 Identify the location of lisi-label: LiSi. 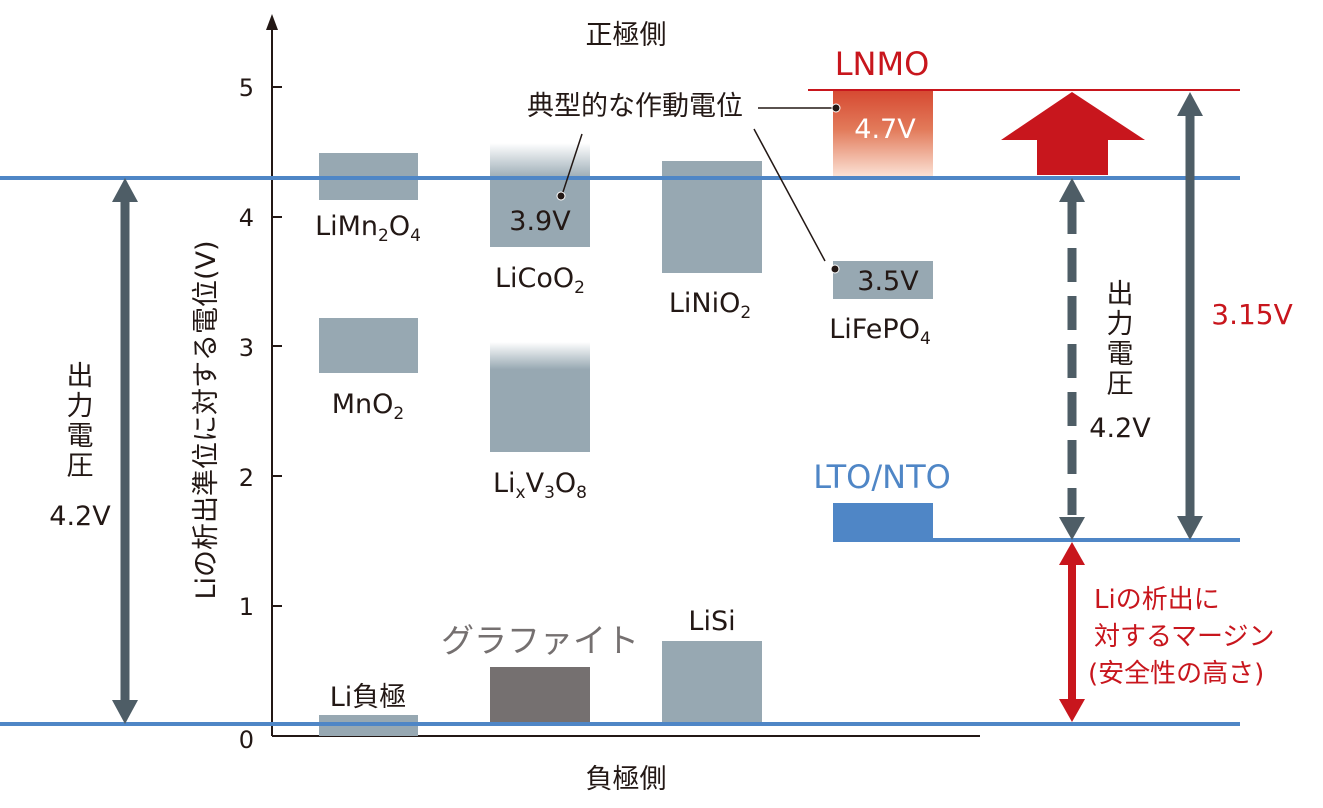
(711, 621).